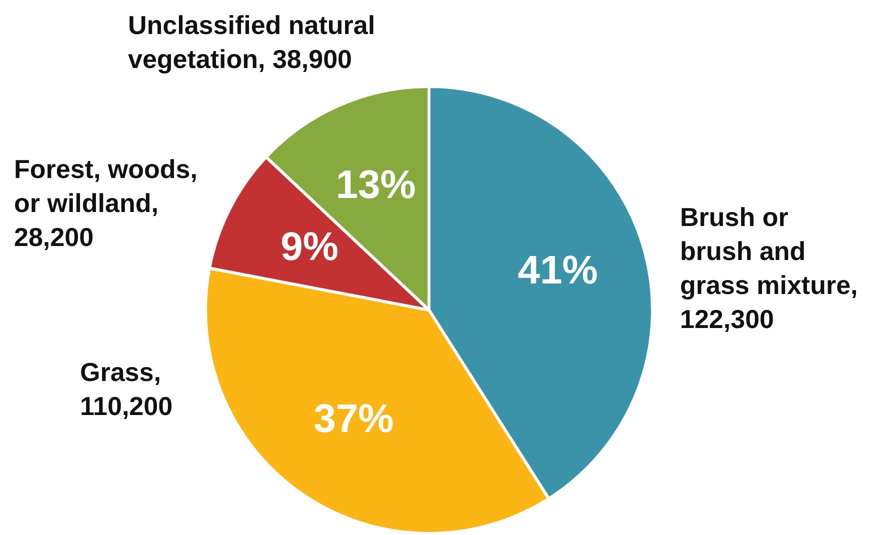 Image resolution: width=889 pixels, height=535 pixels. Describe the element at coordinates (376, 184) in the screenshot. I see `data-label: 13%` at that location.